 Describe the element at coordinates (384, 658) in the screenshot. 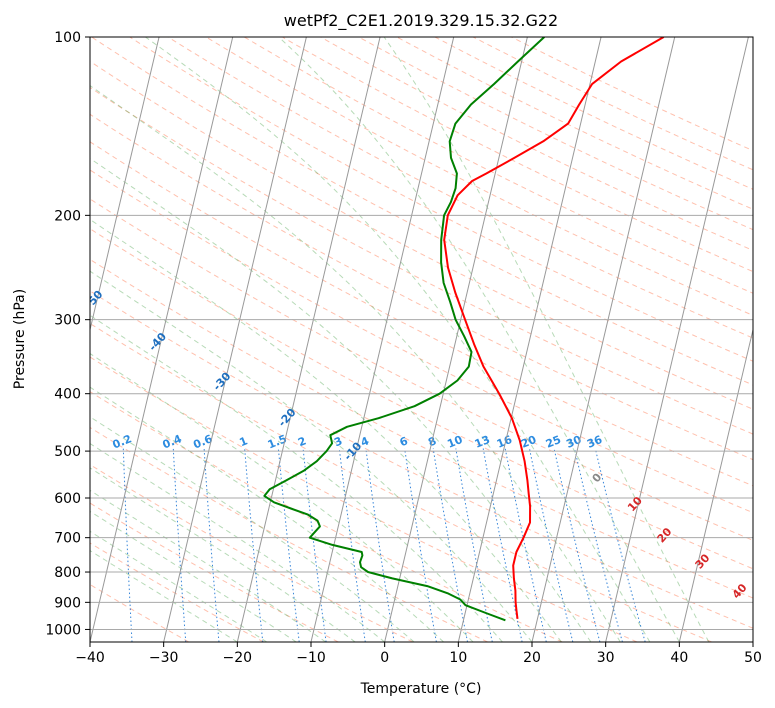

I see `x-tick-label: 0` at that location.